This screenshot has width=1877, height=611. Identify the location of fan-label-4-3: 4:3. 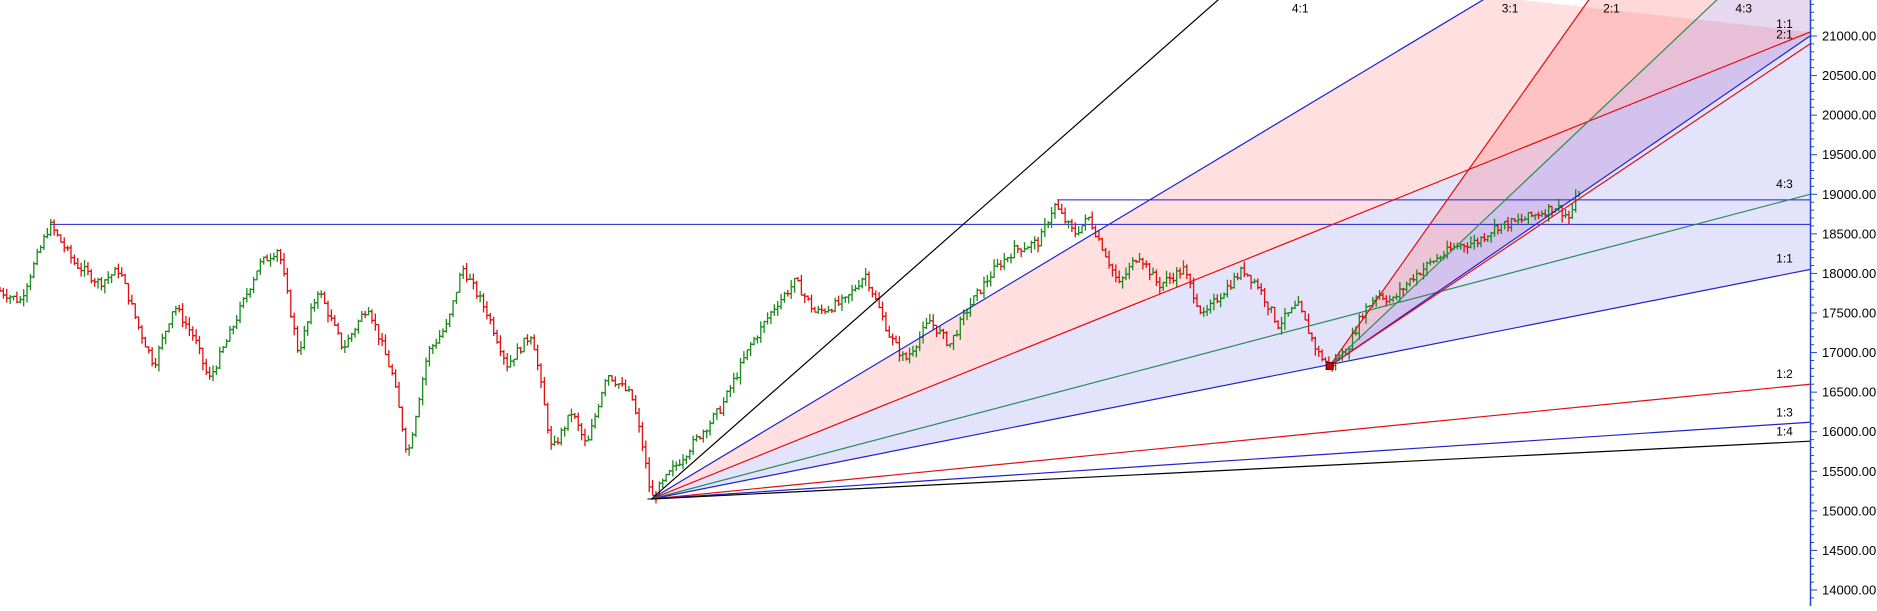
(1743, 8).